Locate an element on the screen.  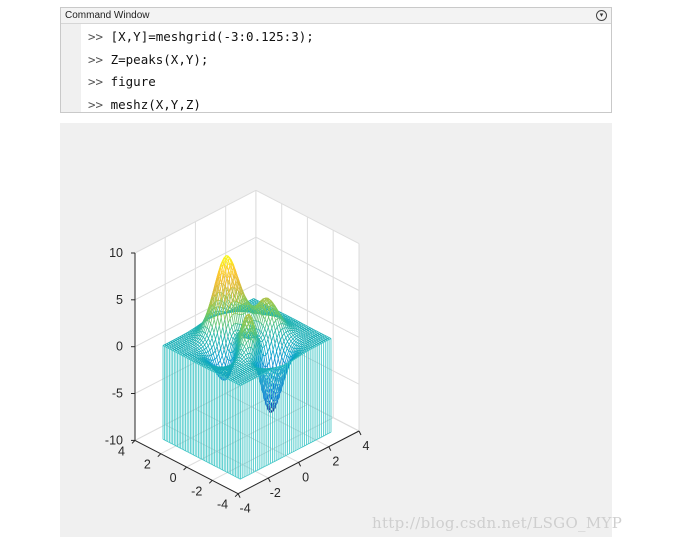
command-line: >> Z=peaks(X,Y); is located at coordinates (148, 59).